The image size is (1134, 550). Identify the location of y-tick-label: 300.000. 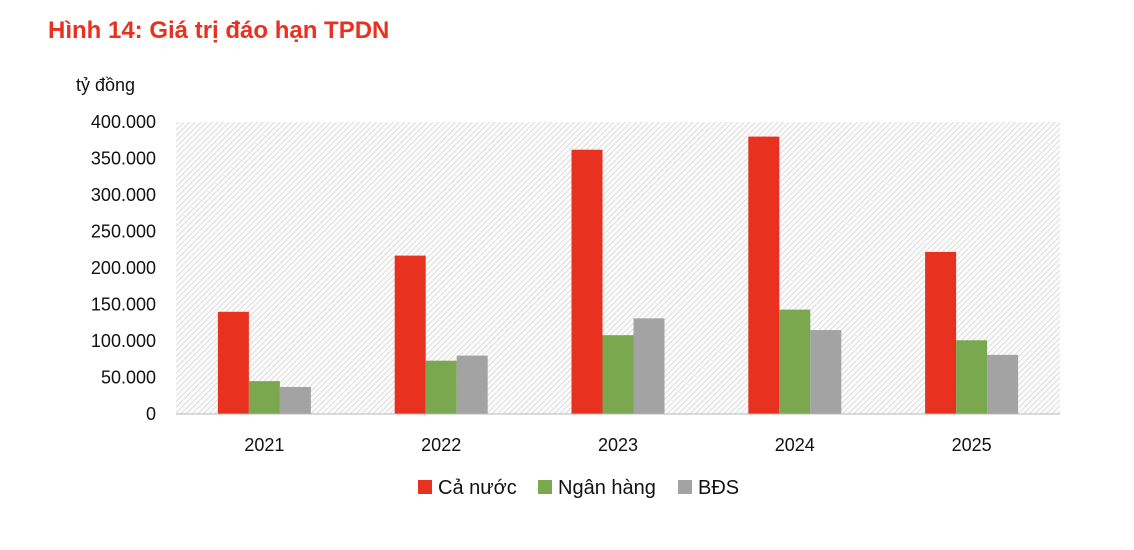
(123, 195).